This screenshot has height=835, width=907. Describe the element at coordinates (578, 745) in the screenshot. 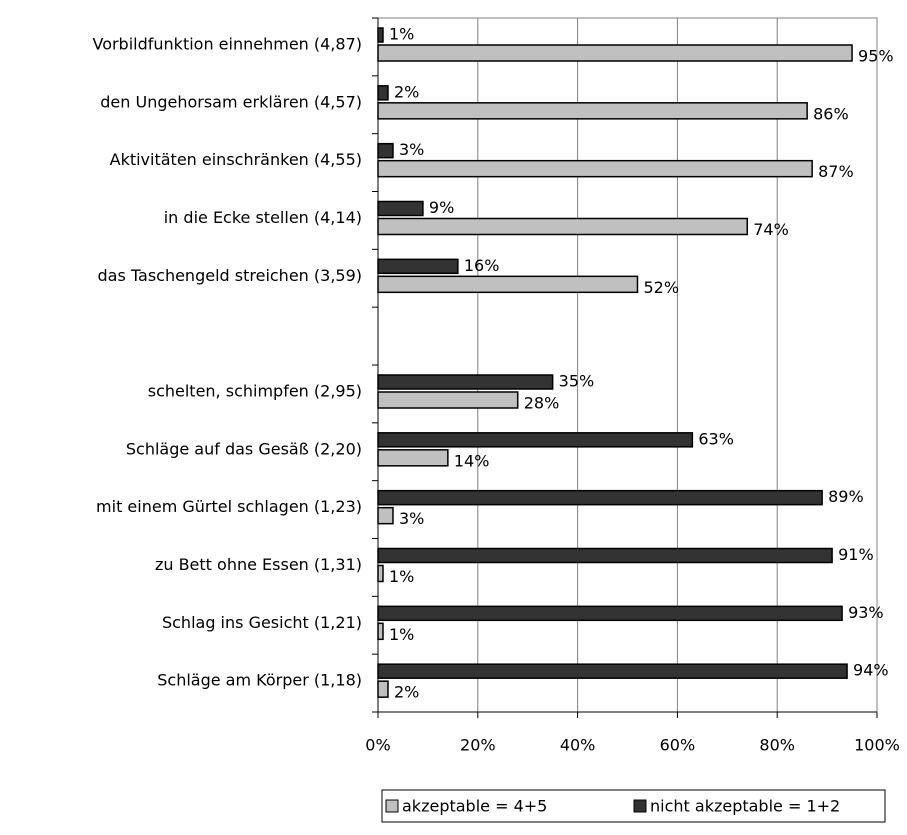

I see `x-tick-label: 40%` at that location.